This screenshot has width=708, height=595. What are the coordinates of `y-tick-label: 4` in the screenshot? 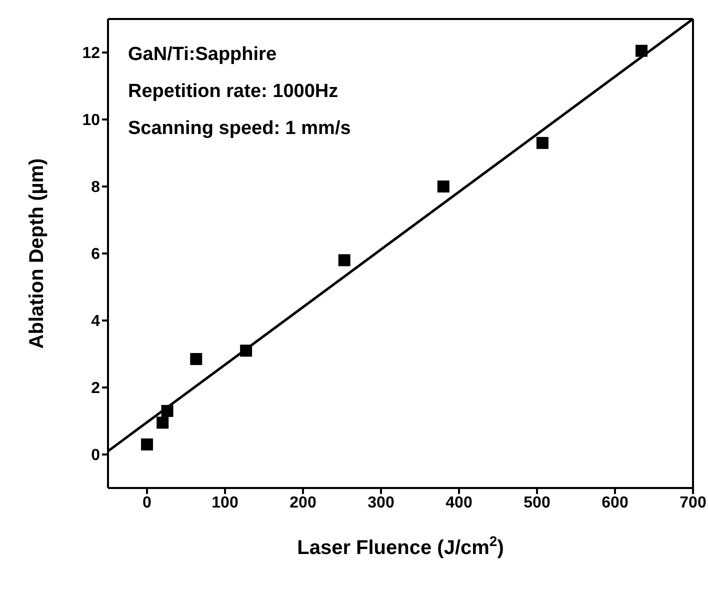 It's located at (95, 321).